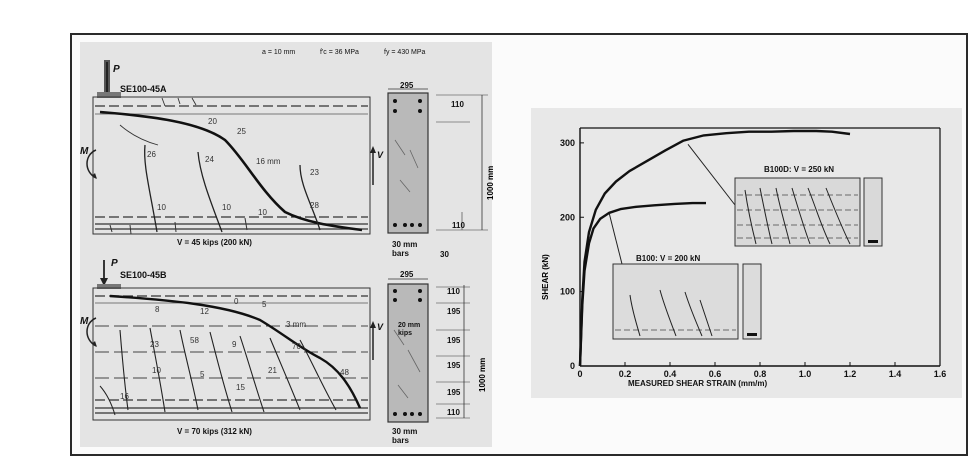  Describe the element at coordinates (296, 346) in the screenshot. I see `crack-note: 70` at that location.